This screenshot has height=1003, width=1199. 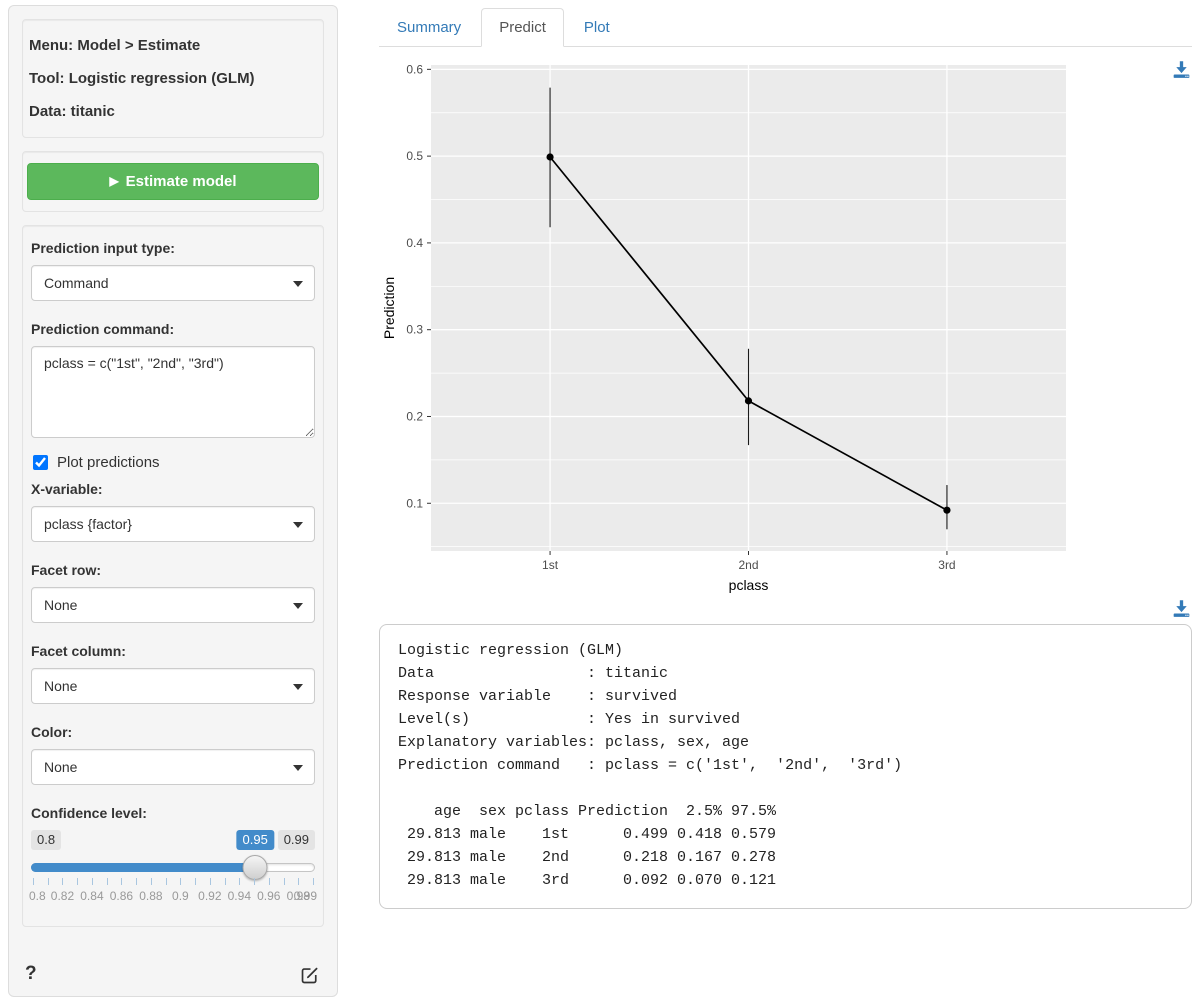 What do you see at coordinates (255, 867) in the screenshot?
I see `slider-handle` at bounding box center [255, 867].